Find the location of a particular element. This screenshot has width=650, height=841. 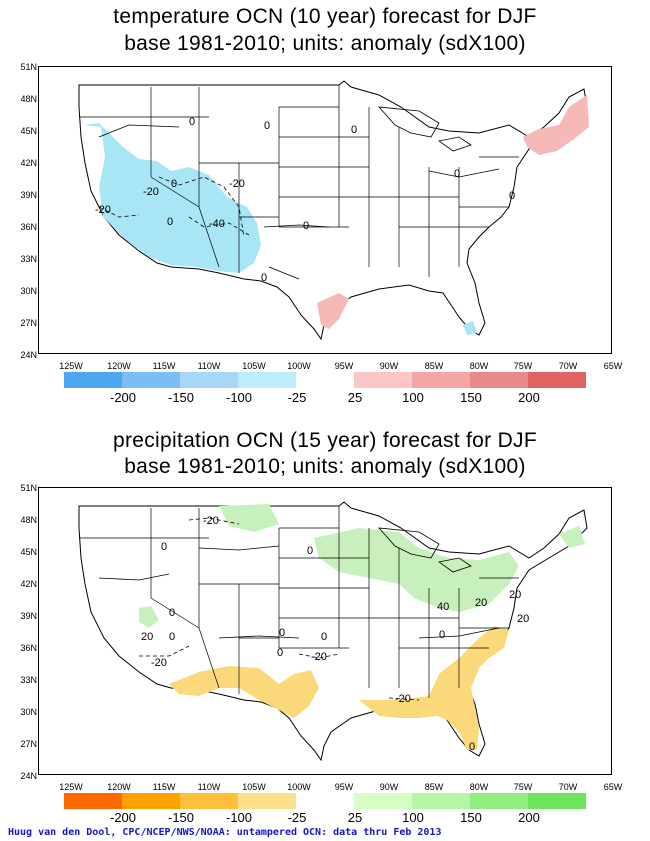

temp-contours is located at coordinates (174, 207).